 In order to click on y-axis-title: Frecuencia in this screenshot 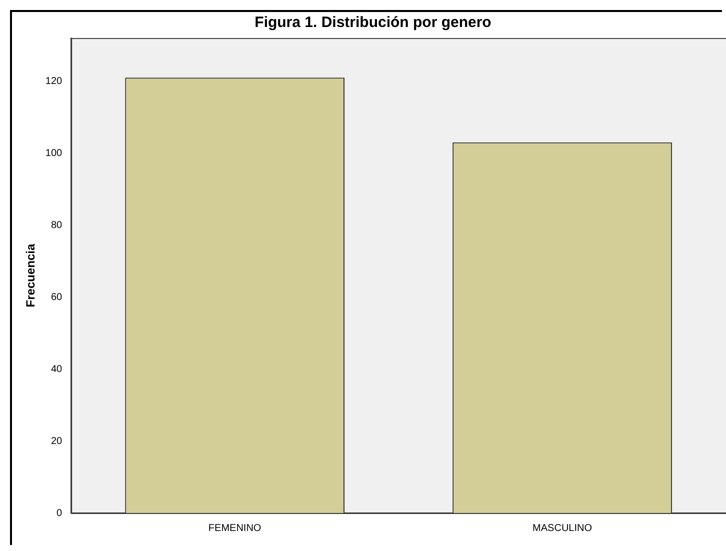, I will do `click(31, 276)`.